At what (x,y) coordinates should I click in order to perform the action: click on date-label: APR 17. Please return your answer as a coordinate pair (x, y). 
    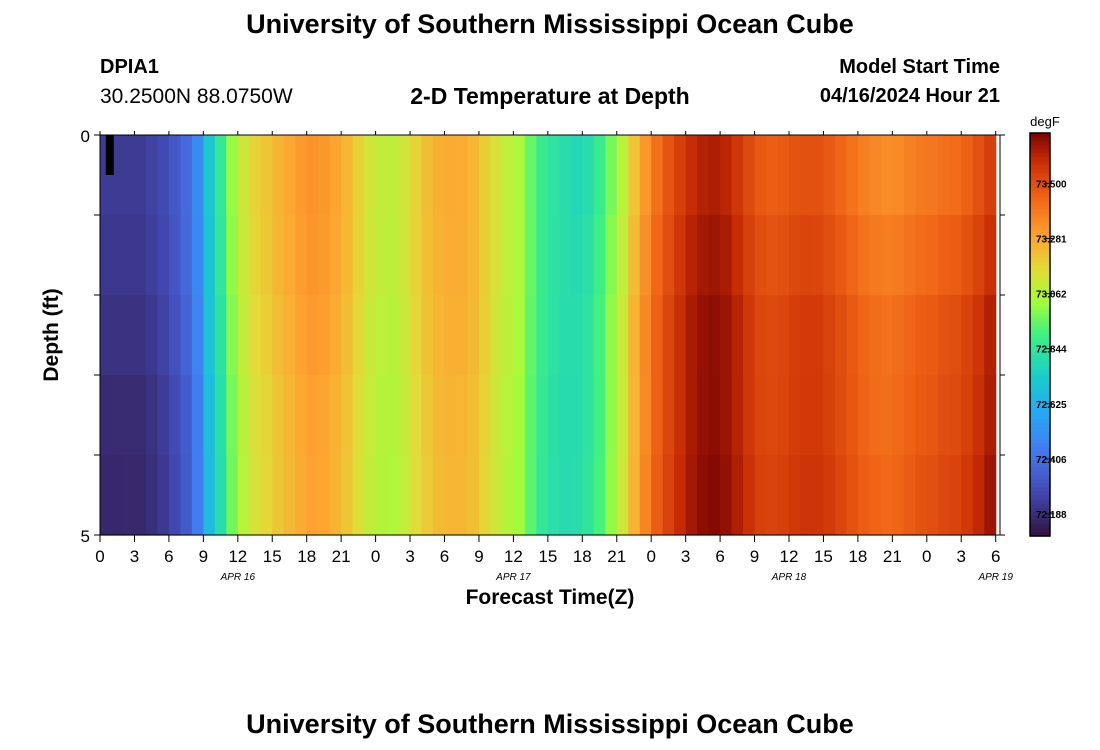
    Looking at the image, I should click on (513, 577).